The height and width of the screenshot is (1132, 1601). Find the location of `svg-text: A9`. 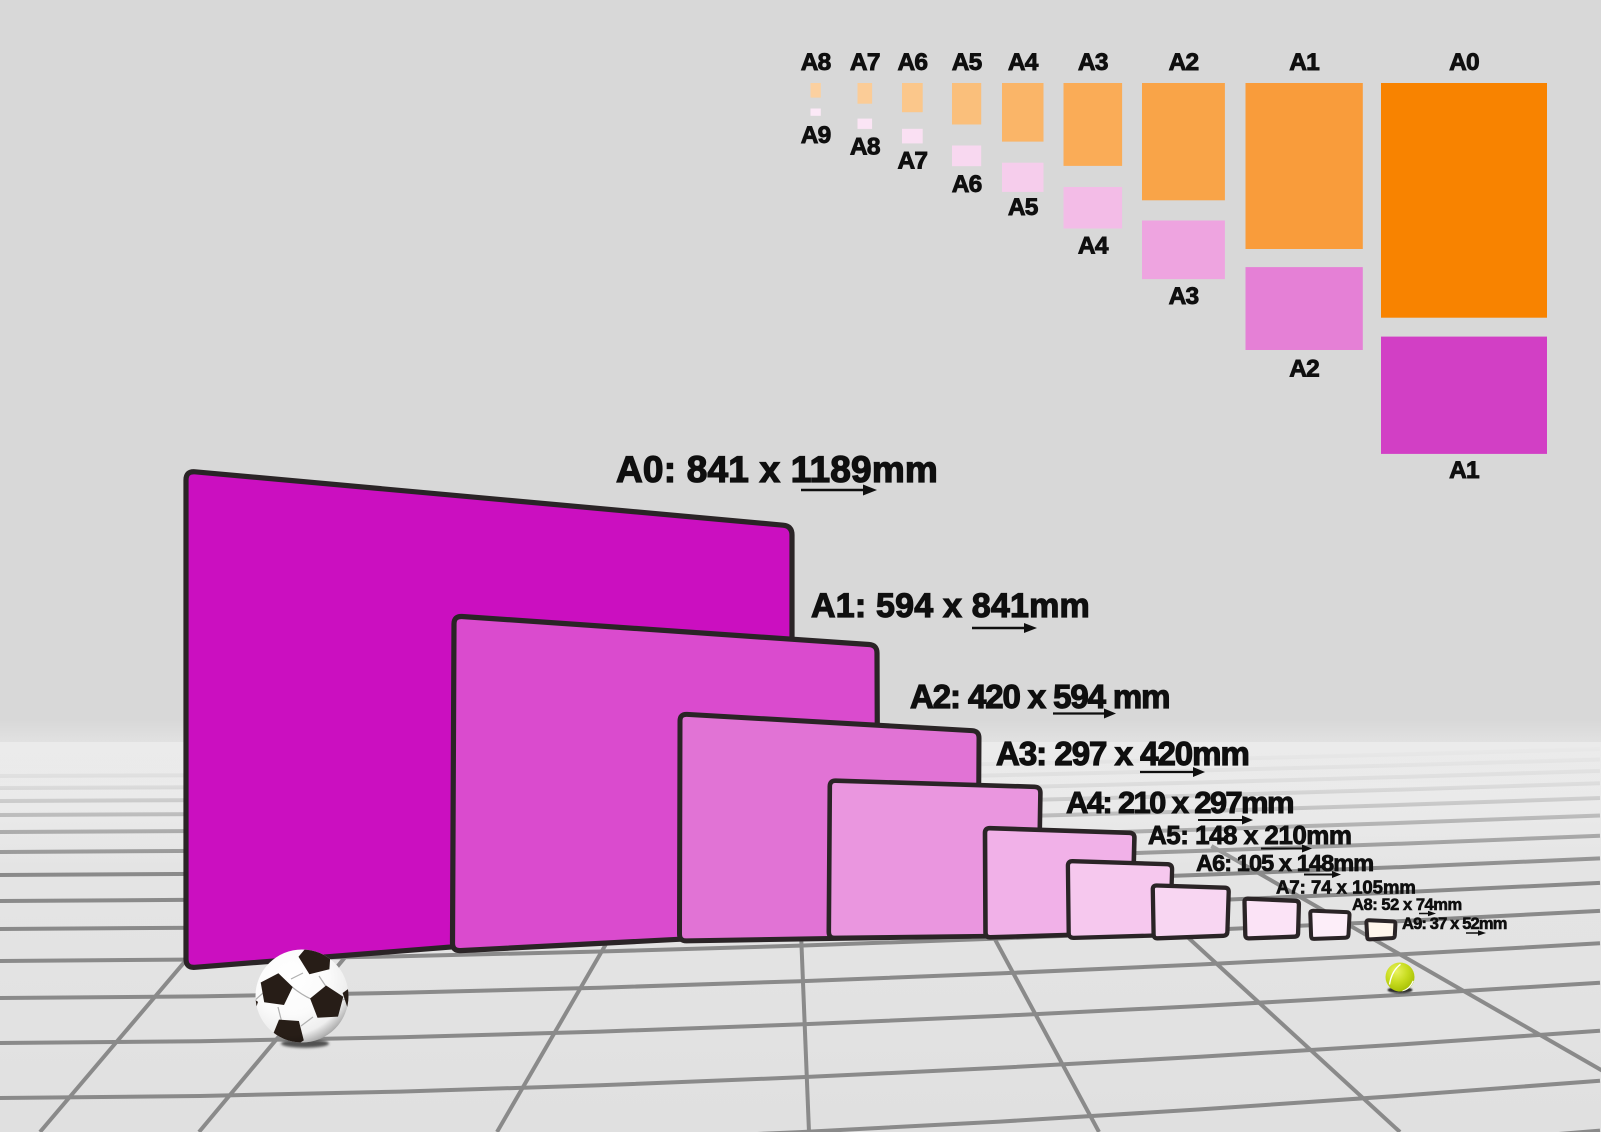

svg-text: A9 is located at coordinates (816, 135).